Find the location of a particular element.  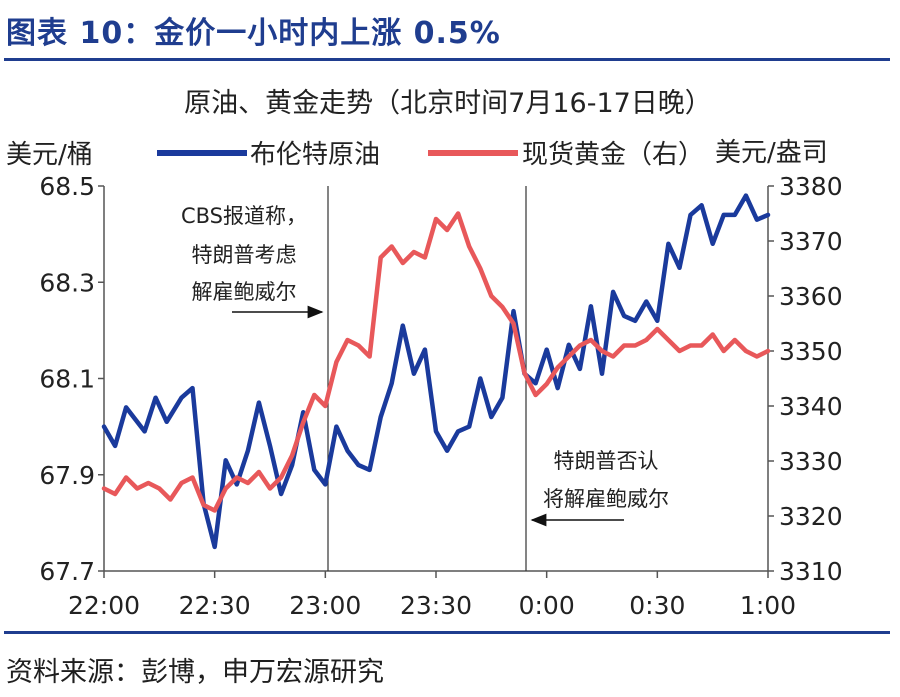

x-tick-label: 0:00 is located at coordinates (547, 605).